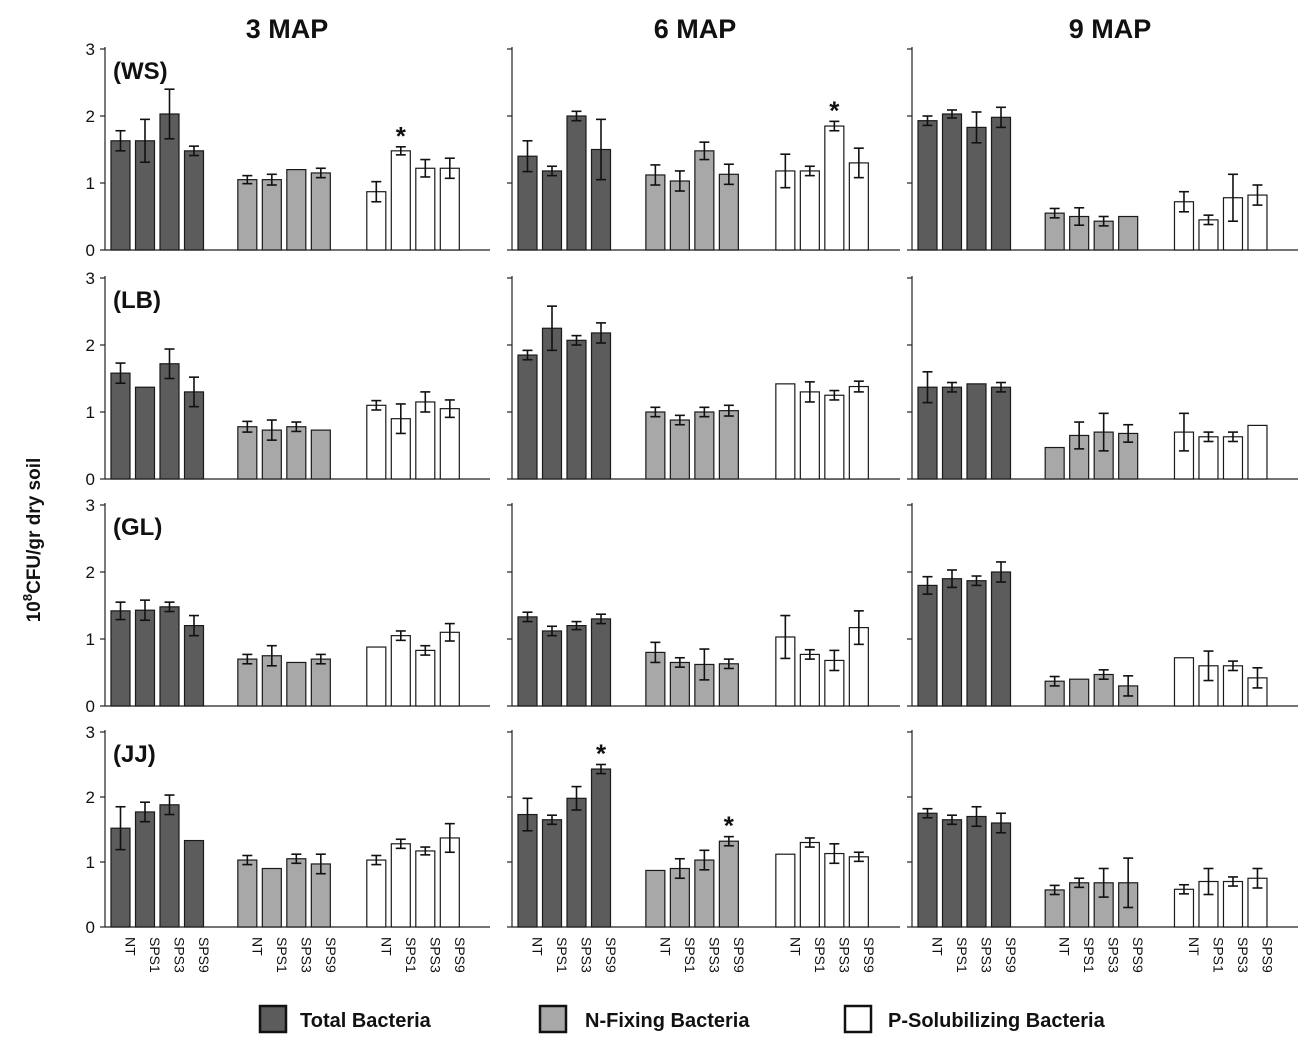 Image resolution: width=1302 pixels, height=1037 pixels. What do you see at coordinates (976, 431) in the screenshot?
I see `bar-total-sps3` at bounding box center [976, 431].